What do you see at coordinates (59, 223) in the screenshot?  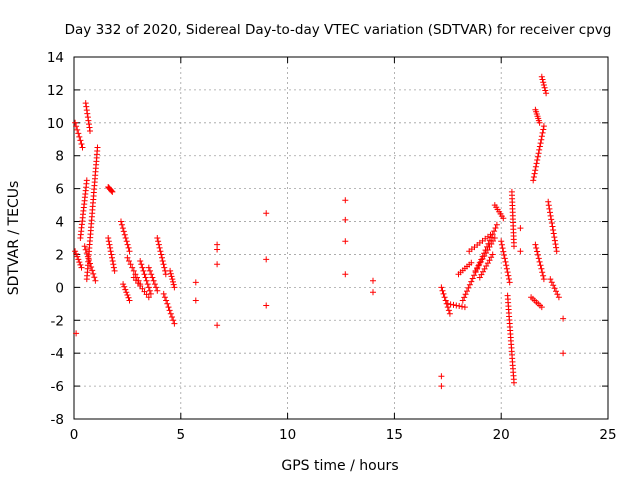 I see `y-tick-label: 4` at bounding box center [59, 223].